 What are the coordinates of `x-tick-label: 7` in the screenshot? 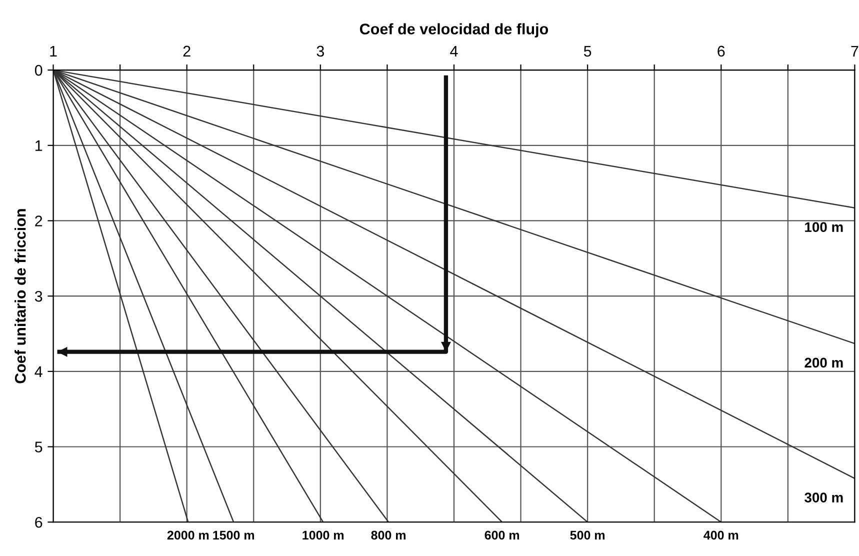 It's located at (854, 51).